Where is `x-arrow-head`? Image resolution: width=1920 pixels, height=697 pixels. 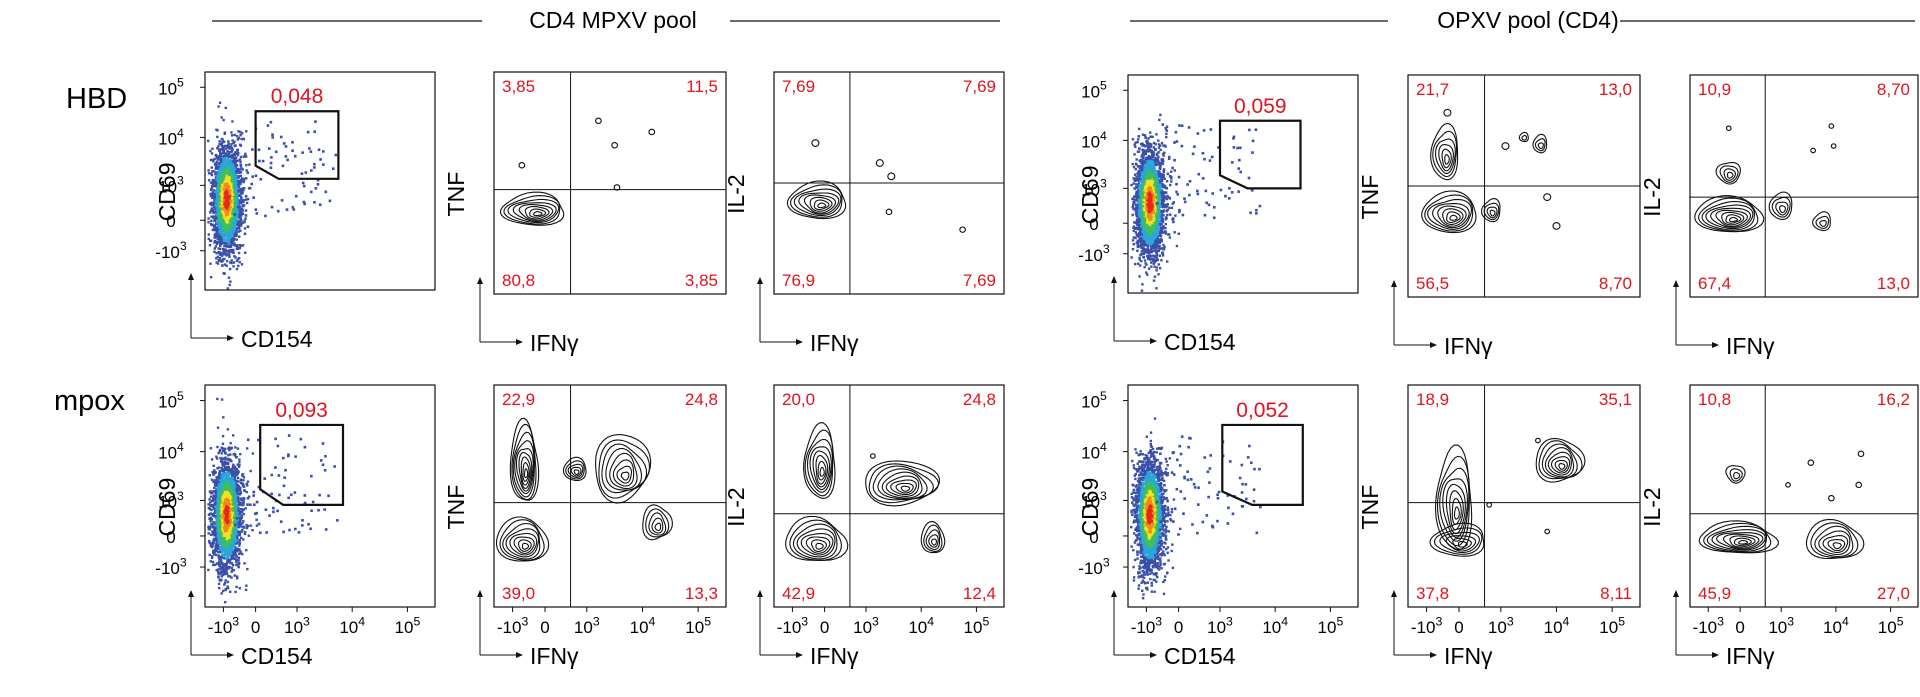
x-arrow-head is located at coordinates (799, 342).